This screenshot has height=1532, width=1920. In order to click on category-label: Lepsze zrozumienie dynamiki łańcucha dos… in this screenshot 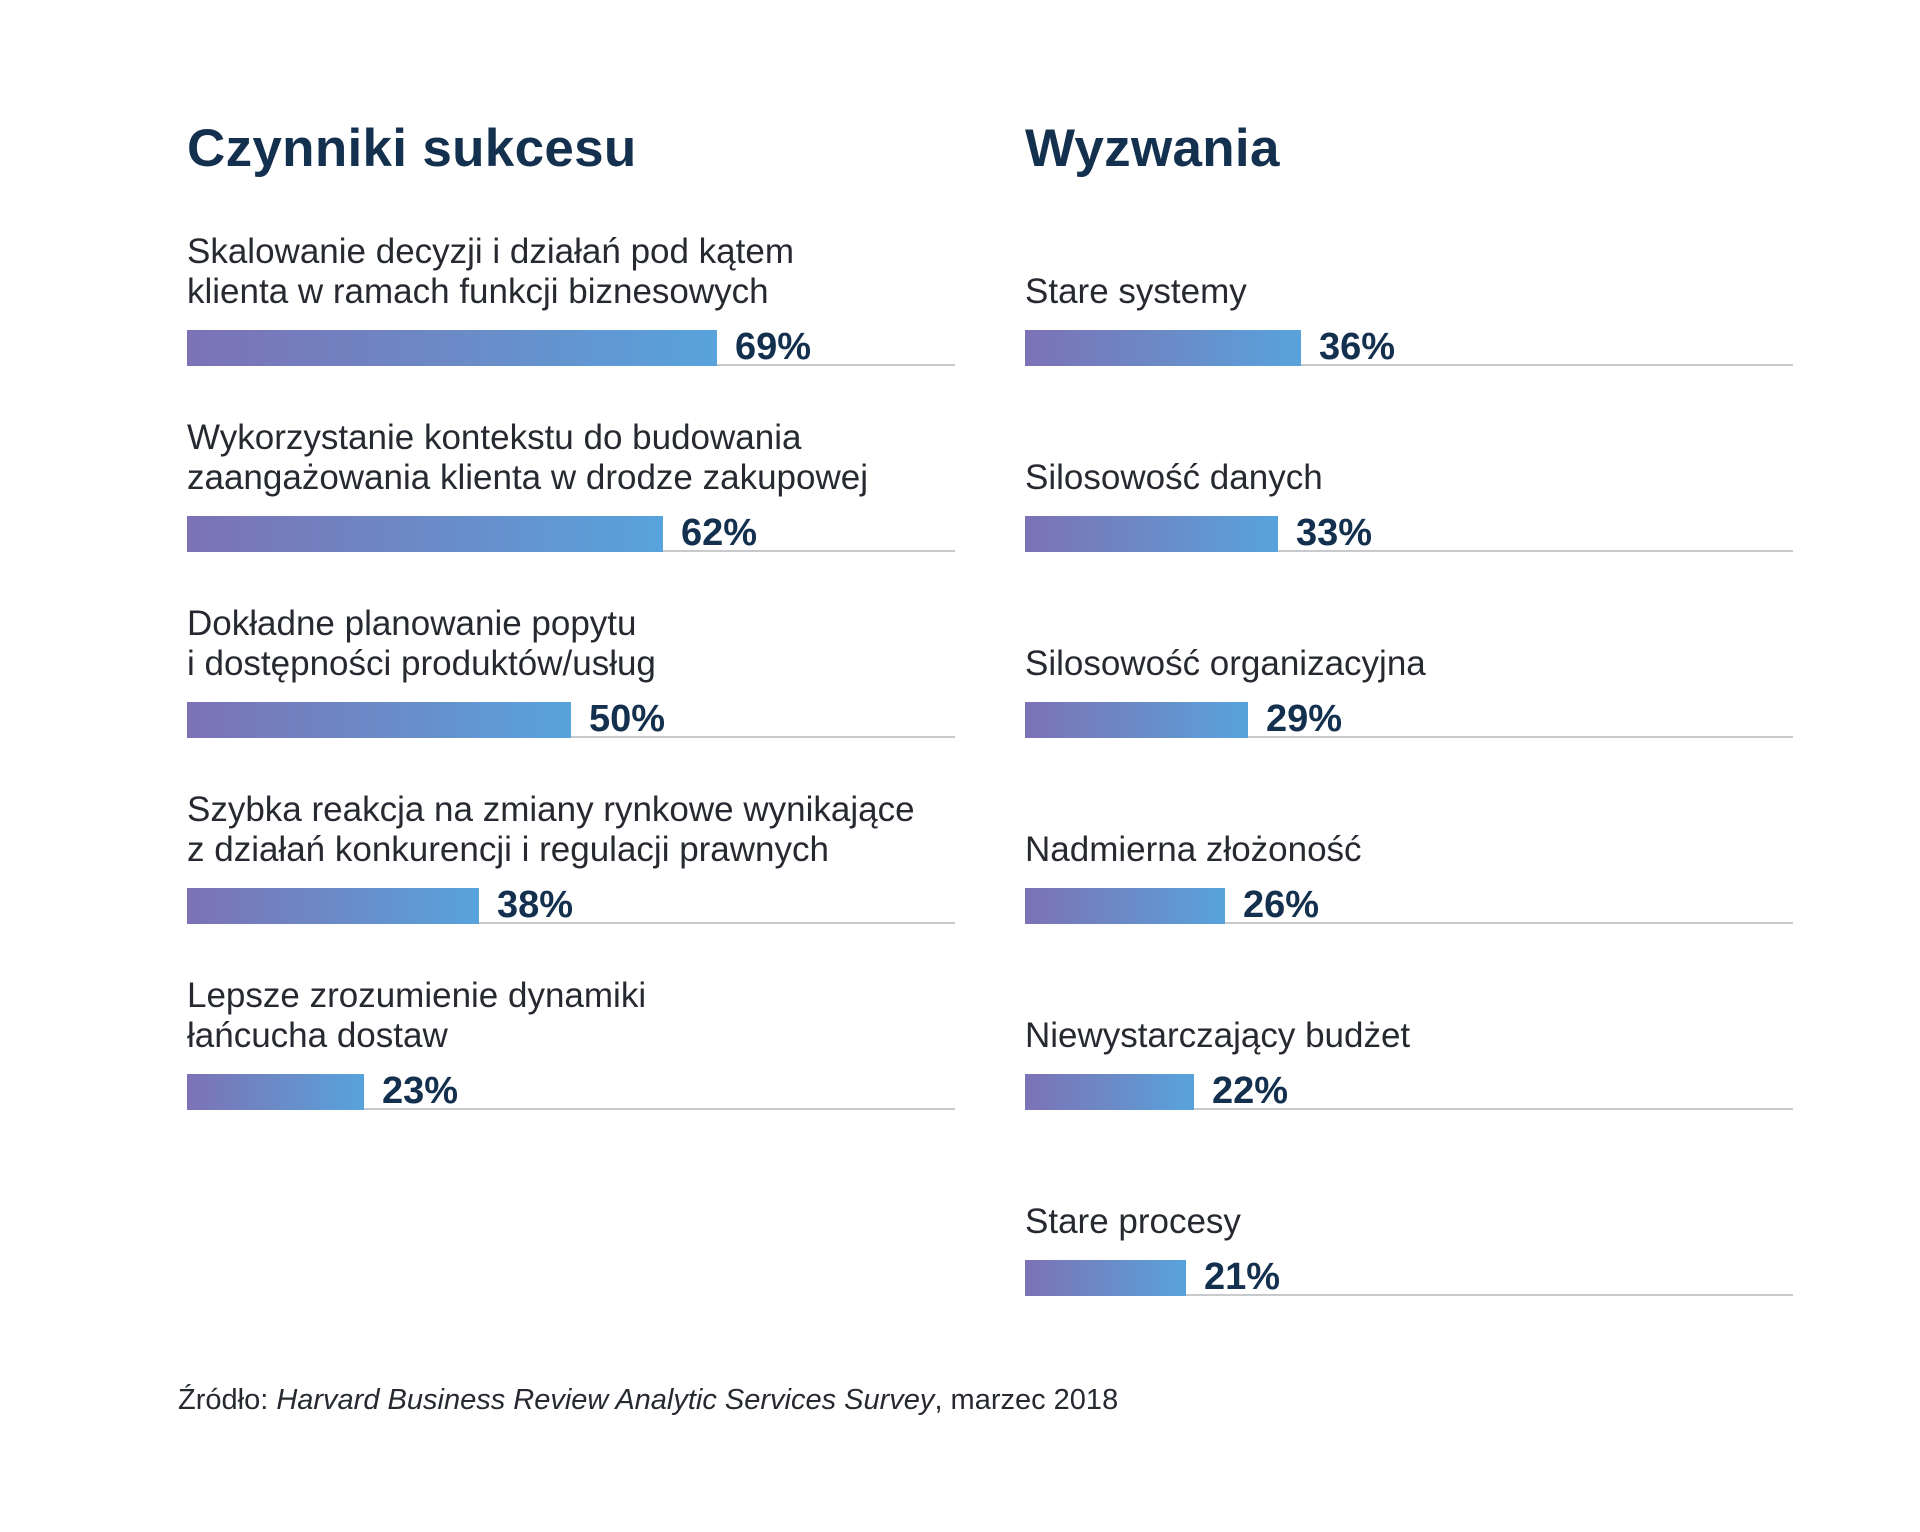, I will do `click(417, 1015)`.